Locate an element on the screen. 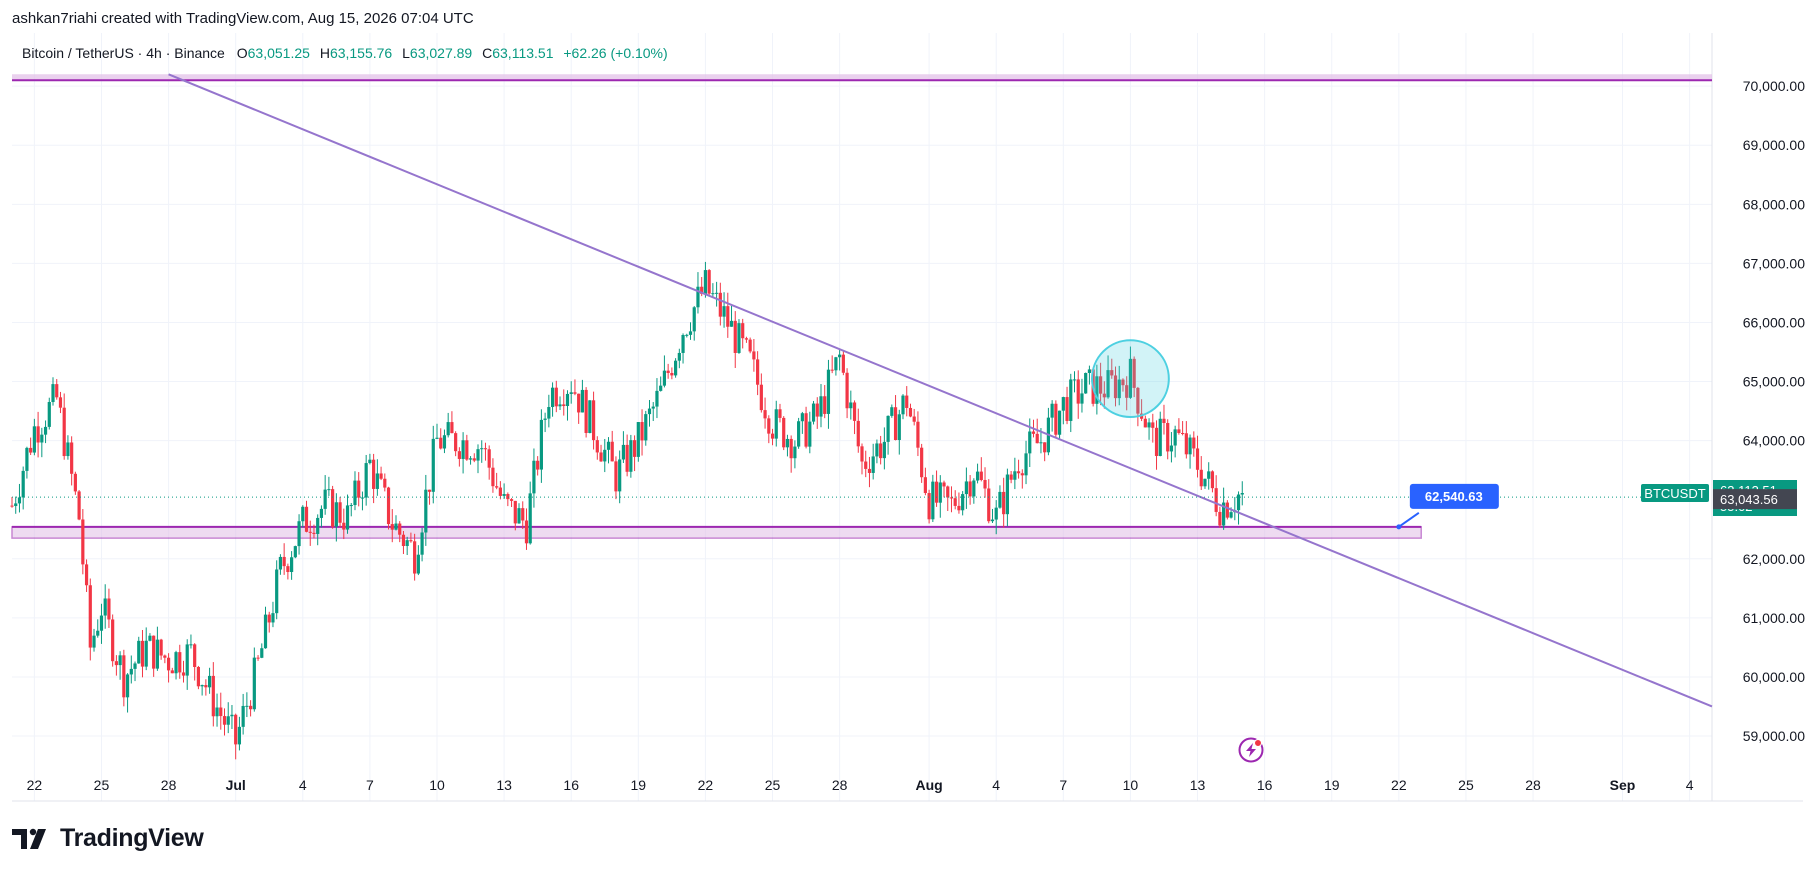  time-tick-label: 16 is located at coordinates (571, 785).